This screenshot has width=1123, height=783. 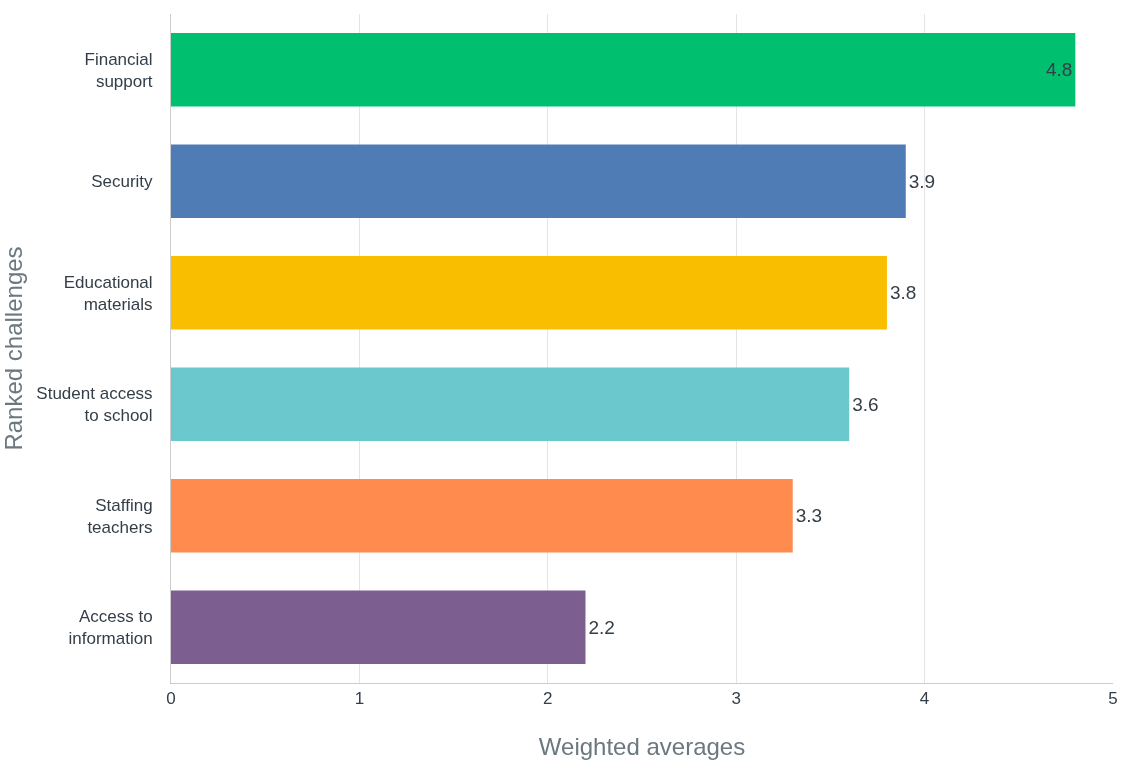 I want to click on y-tick-label: Security, so click(x=122, y=182).